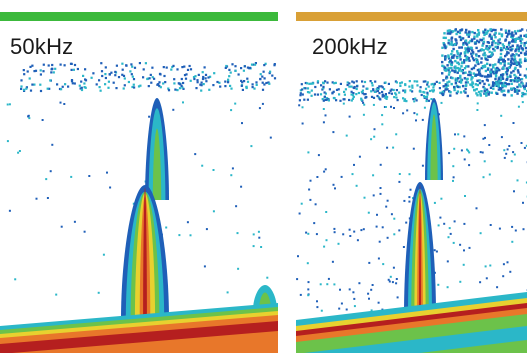 Image resolution: width=527 pixels, height=353 pixels. Describe the element at coordinates (139, 328) in the screenshot. I see `seabed-50khz` at that location.